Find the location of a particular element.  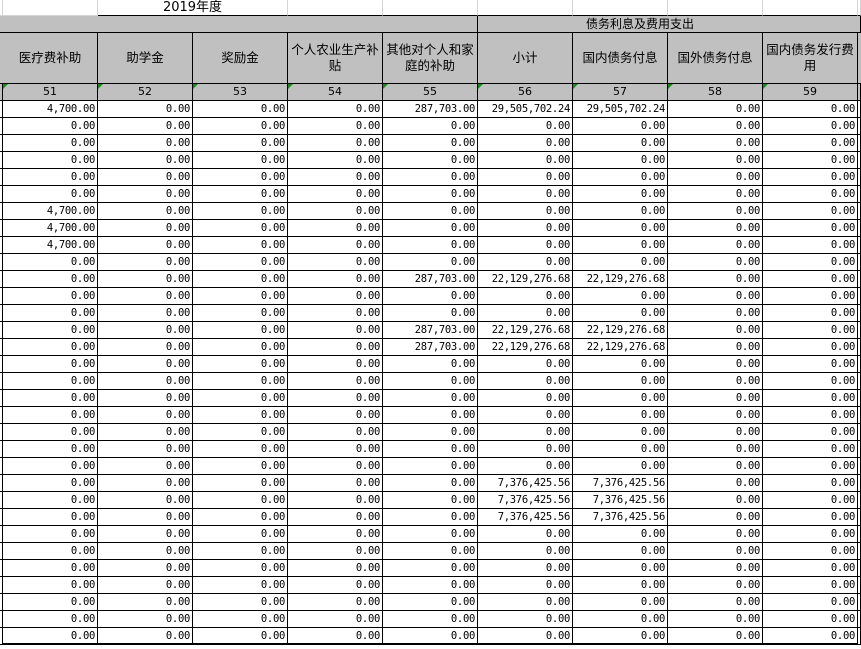

column-header: 国外债务付息 is located at coordinates (715, 58).